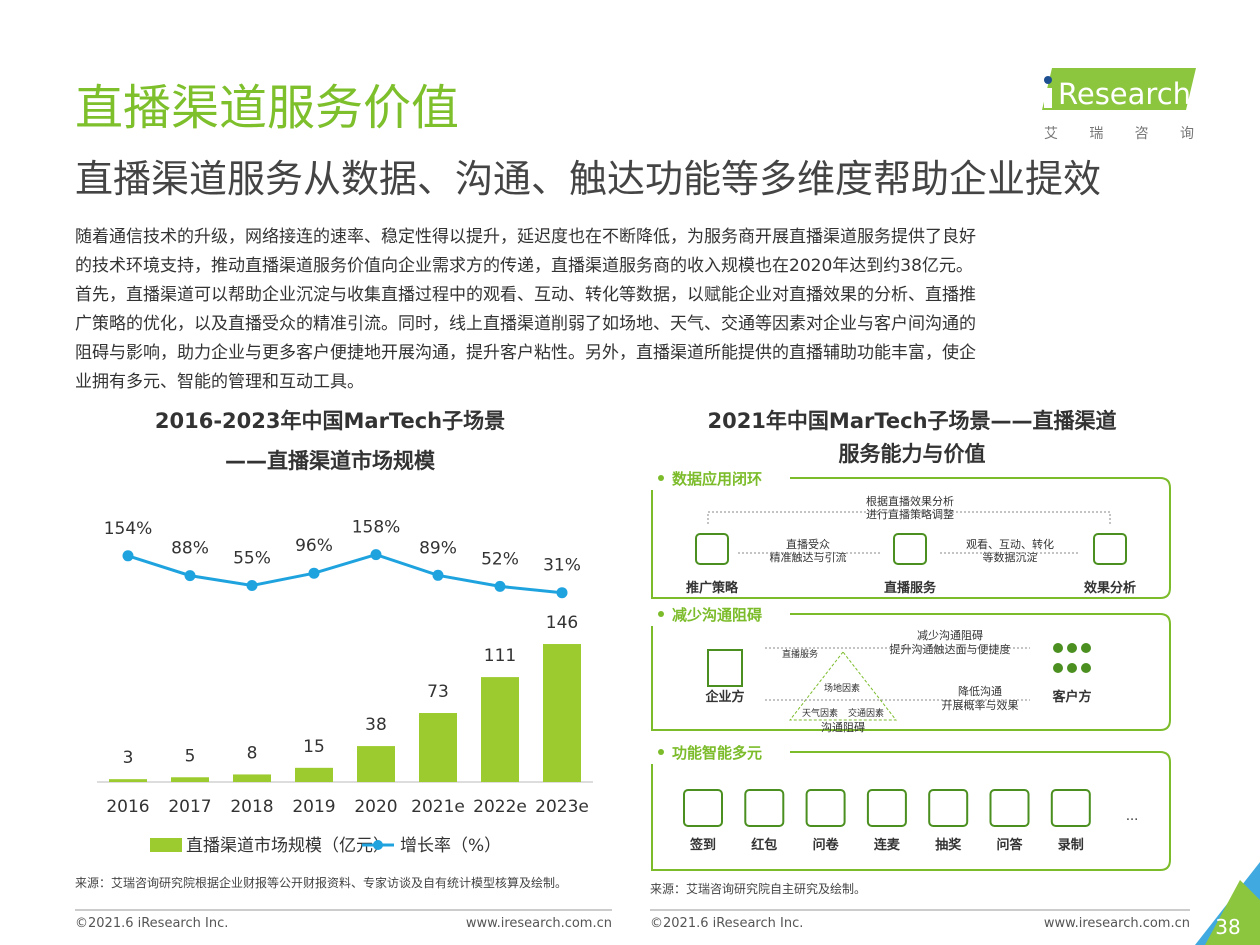 The width and height of the screenshot is (1260, 945). I want to click on bar-label: 3, so click(128, 758).